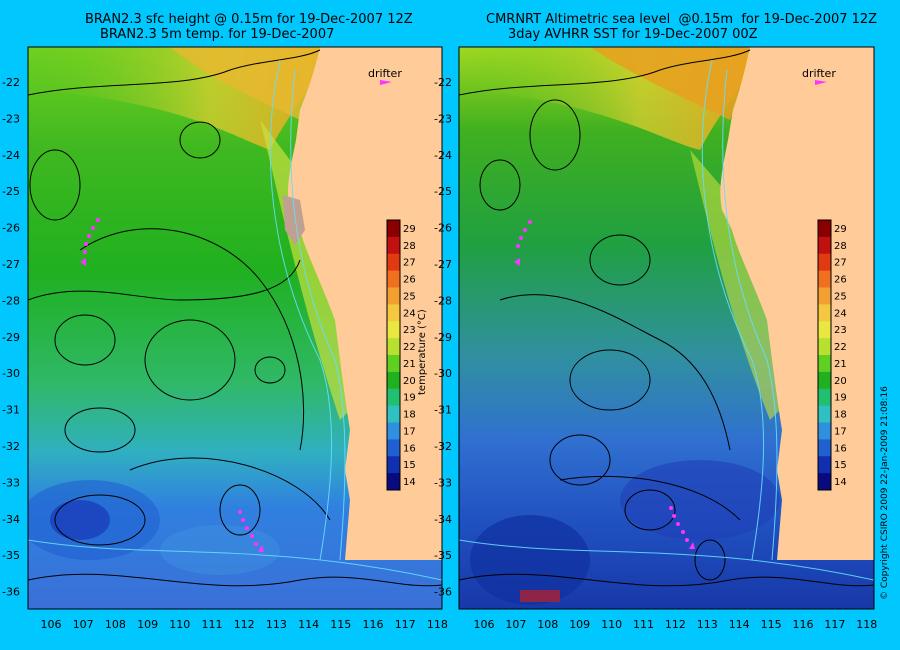  What do you see at coordinates (409, 280) in the screenshot?
I see `colorbar-tick-label: 26` at bounding box center [409, 280].